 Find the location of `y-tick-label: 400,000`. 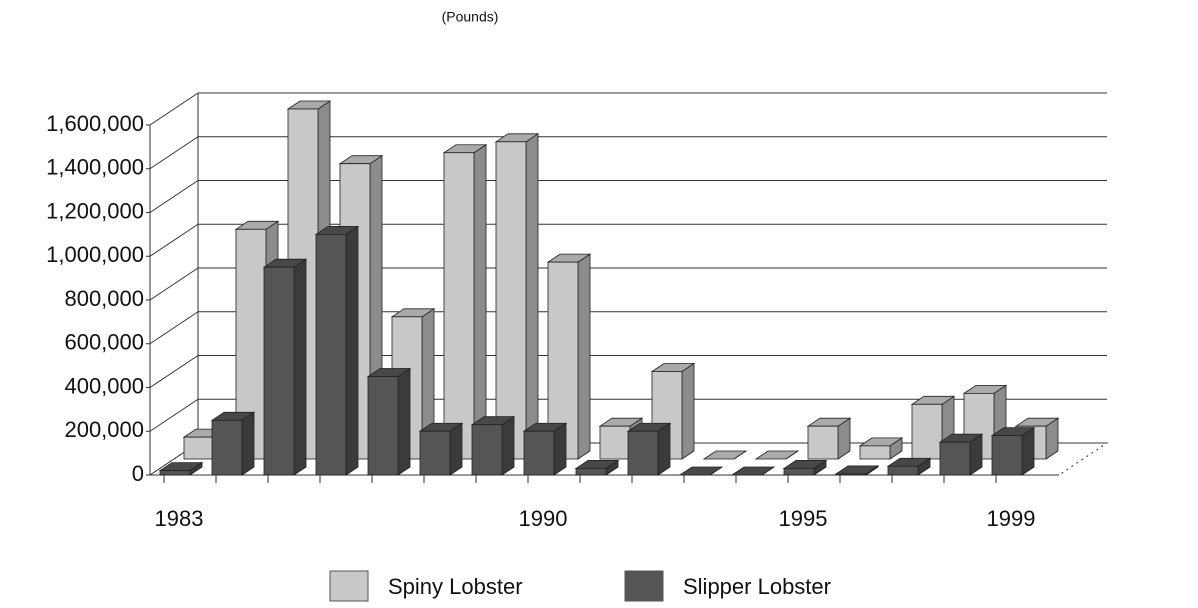

y-tick-label: 400,000 is located at coordinates (104, 385).